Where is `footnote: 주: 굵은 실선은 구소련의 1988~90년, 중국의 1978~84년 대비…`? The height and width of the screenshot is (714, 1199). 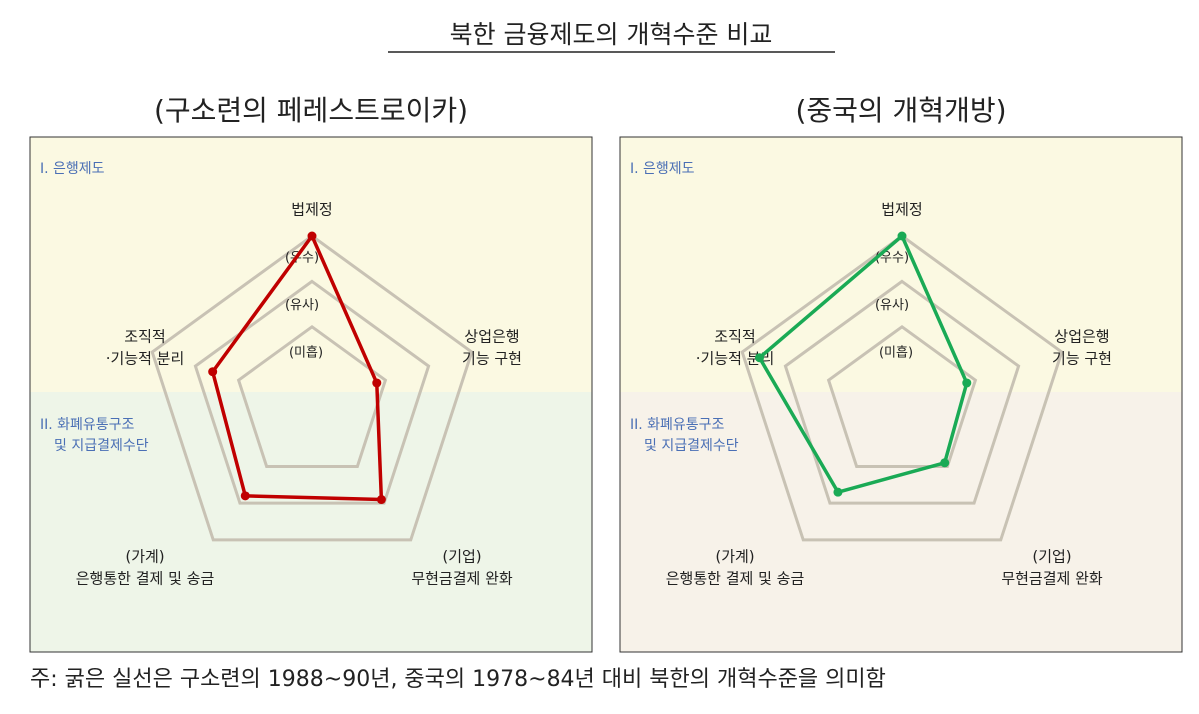 footnote: 주: 굵은 실선은 구소련의 1988~90년, 중국의 1978~84년 대비… is located at coordinates (458, 679).